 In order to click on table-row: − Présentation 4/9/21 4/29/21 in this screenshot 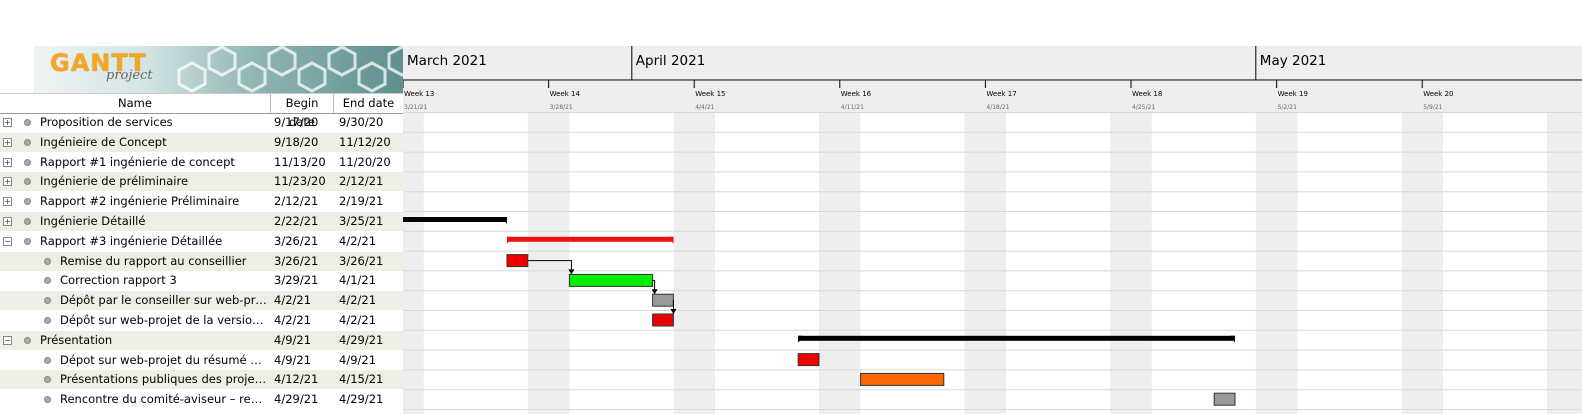, I will do `click(201, 340)`.